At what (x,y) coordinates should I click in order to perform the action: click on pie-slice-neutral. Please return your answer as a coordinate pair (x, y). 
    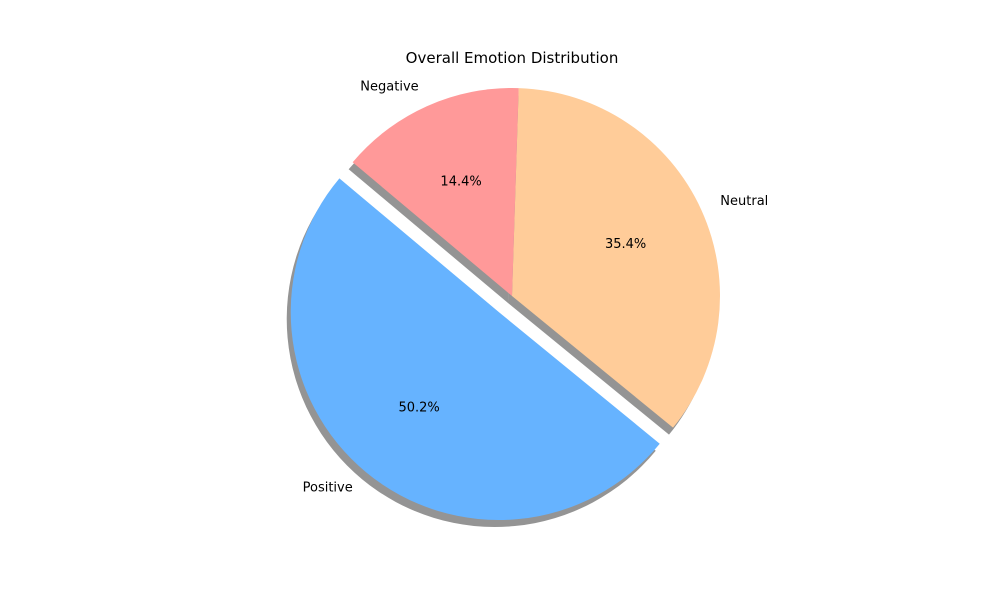
    Looking at the image, I should click on (616, 258).